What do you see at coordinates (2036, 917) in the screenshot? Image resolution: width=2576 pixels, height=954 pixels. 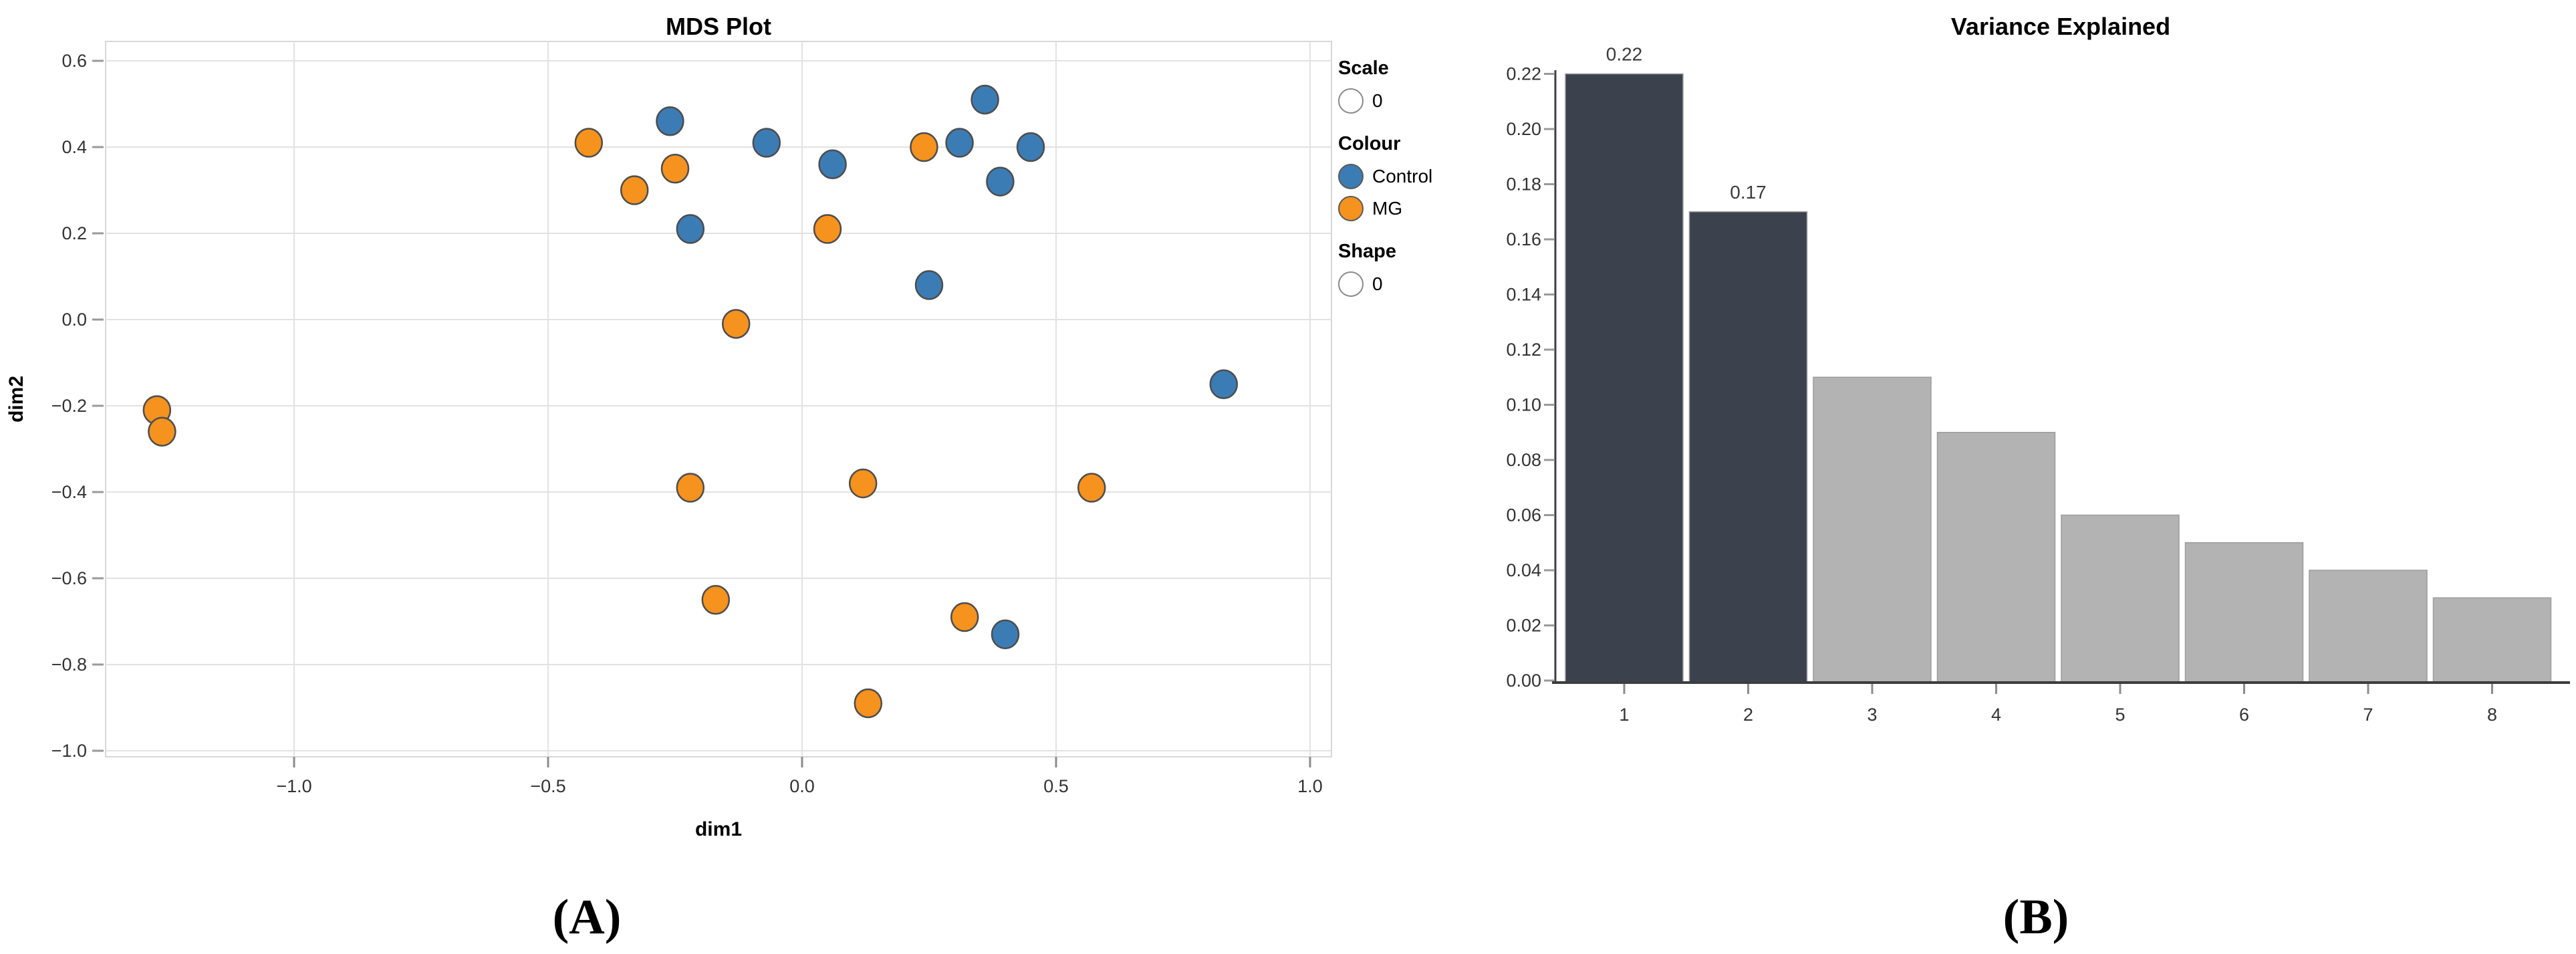 I see `caption-panel-b: (B)` at bounding box center [2036, 917].